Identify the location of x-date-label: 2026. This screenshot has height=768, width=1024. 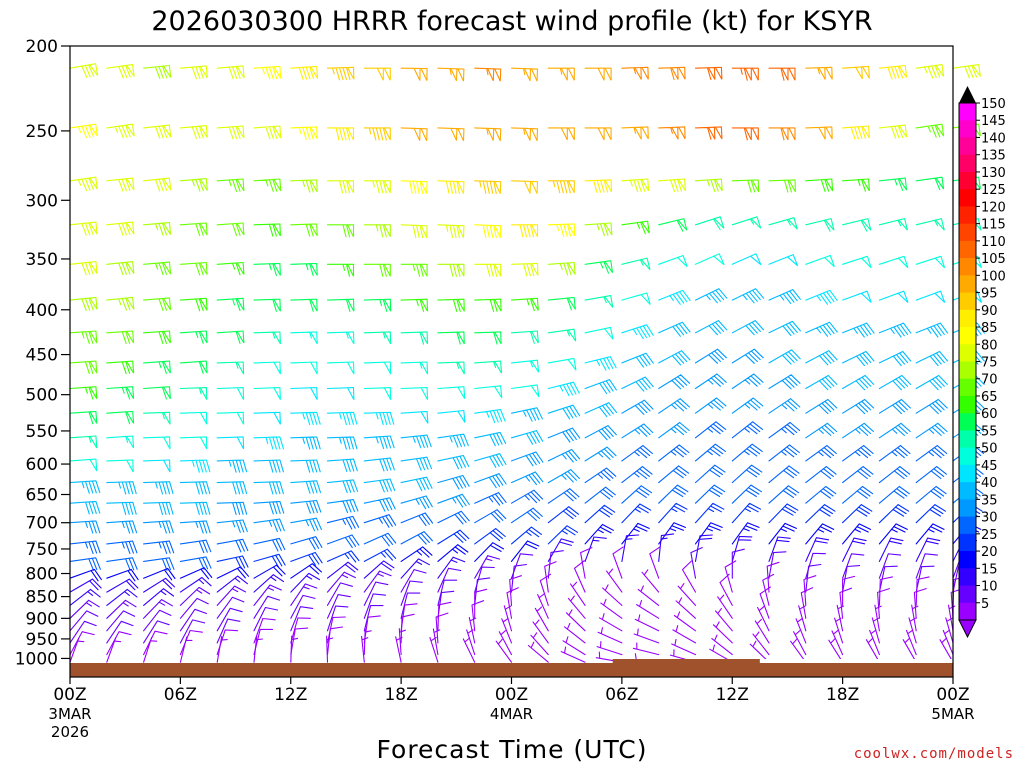
(70, 732).